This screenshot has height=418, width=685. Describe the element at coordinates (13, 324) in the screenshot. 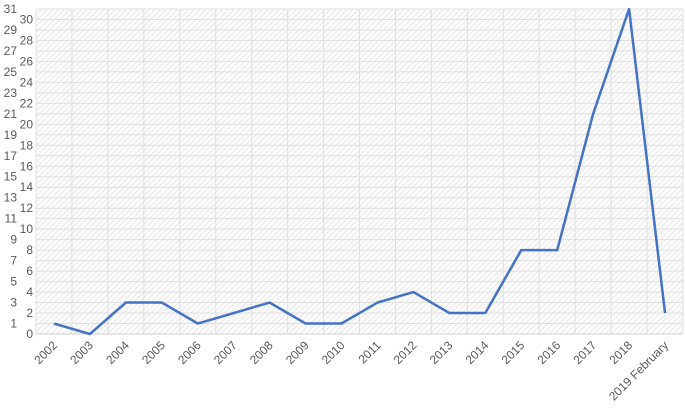

I see `y-tick-label: 1` at that location.